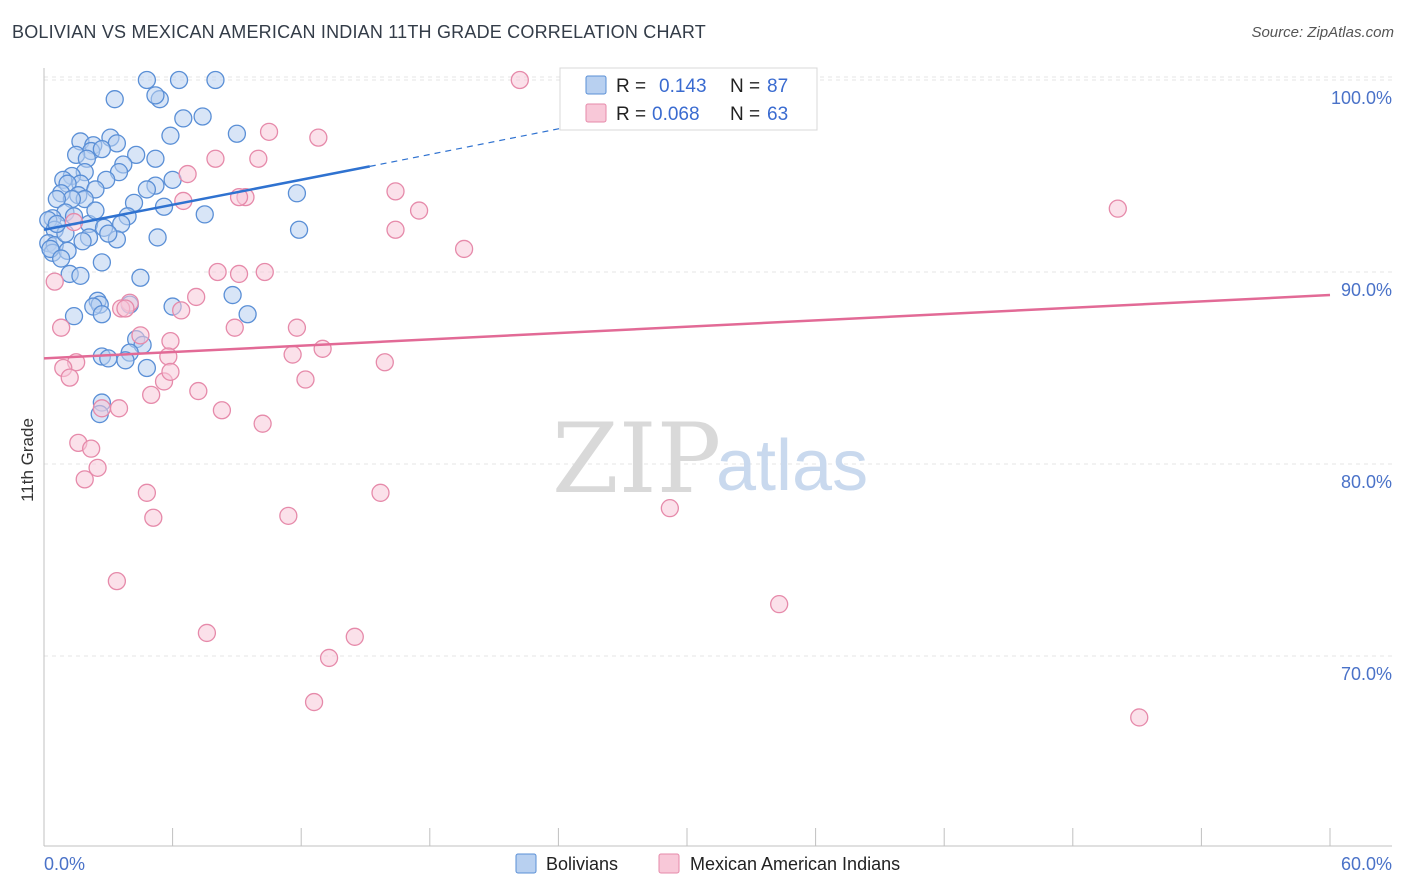 The image size is (1406, 892). What do you see at coordinates (688, 99) in the screenshot?
I see `correlation-legend: R = 0.143 N = 87 R = 0.068 N = 63` at bounding box center [688, 99].